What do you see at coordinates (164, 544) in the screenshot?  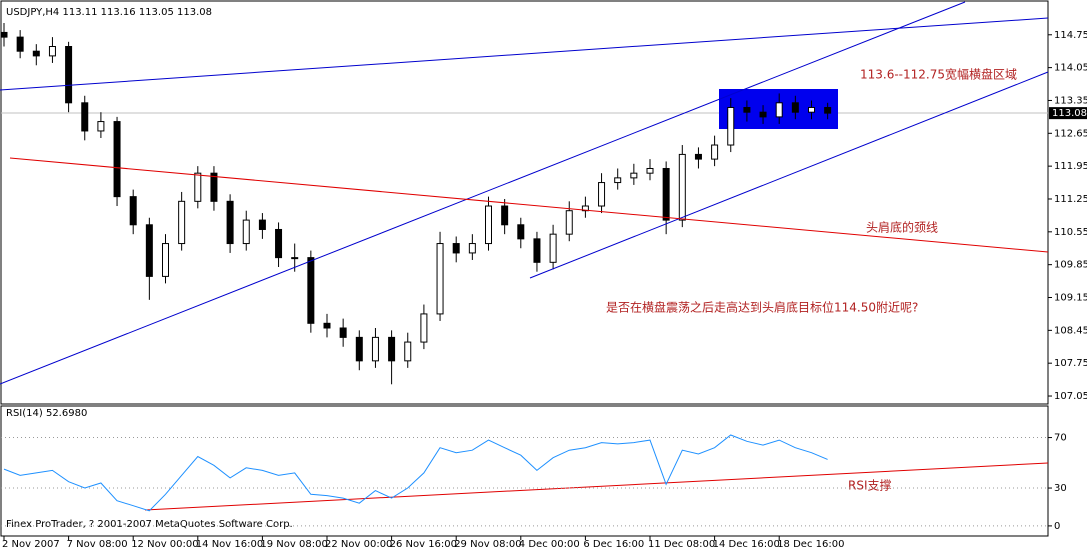 I see `x-tick-label: 12 Nov 00:00` at bounding box center [164, 544].